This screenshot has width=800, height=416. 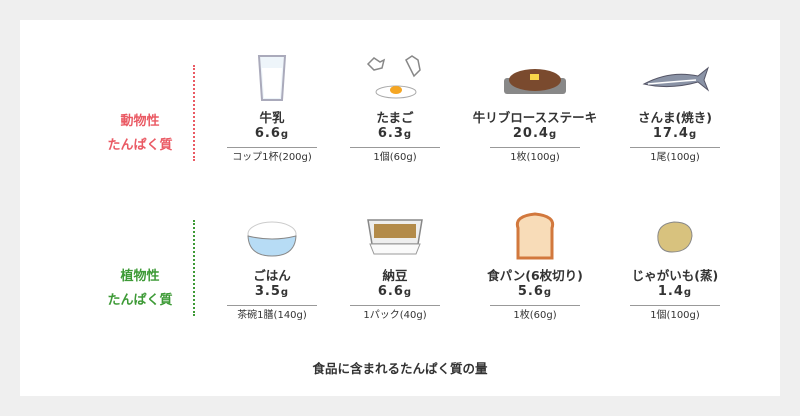 I want to click on food-name: たまご, so click(x=395, y=117).